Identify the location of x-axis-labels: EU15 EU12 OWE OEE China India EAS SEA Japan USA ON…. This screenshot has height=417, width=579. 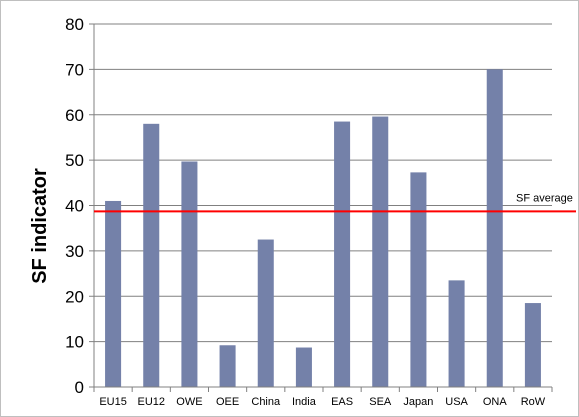
(322, 402).